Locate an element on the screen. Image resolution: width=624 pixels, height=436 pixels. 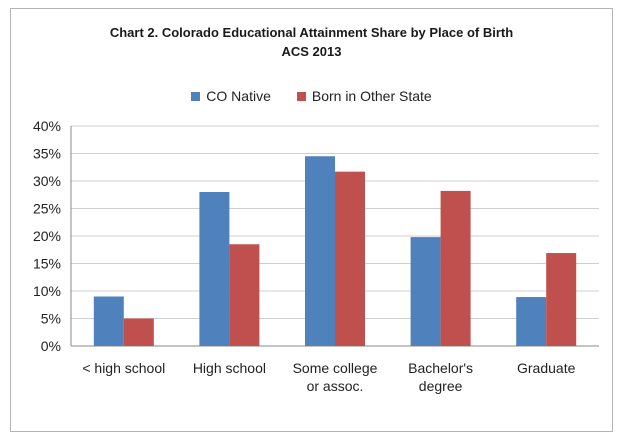
y-tick-label: 15% is located at coordinates (47, 264).